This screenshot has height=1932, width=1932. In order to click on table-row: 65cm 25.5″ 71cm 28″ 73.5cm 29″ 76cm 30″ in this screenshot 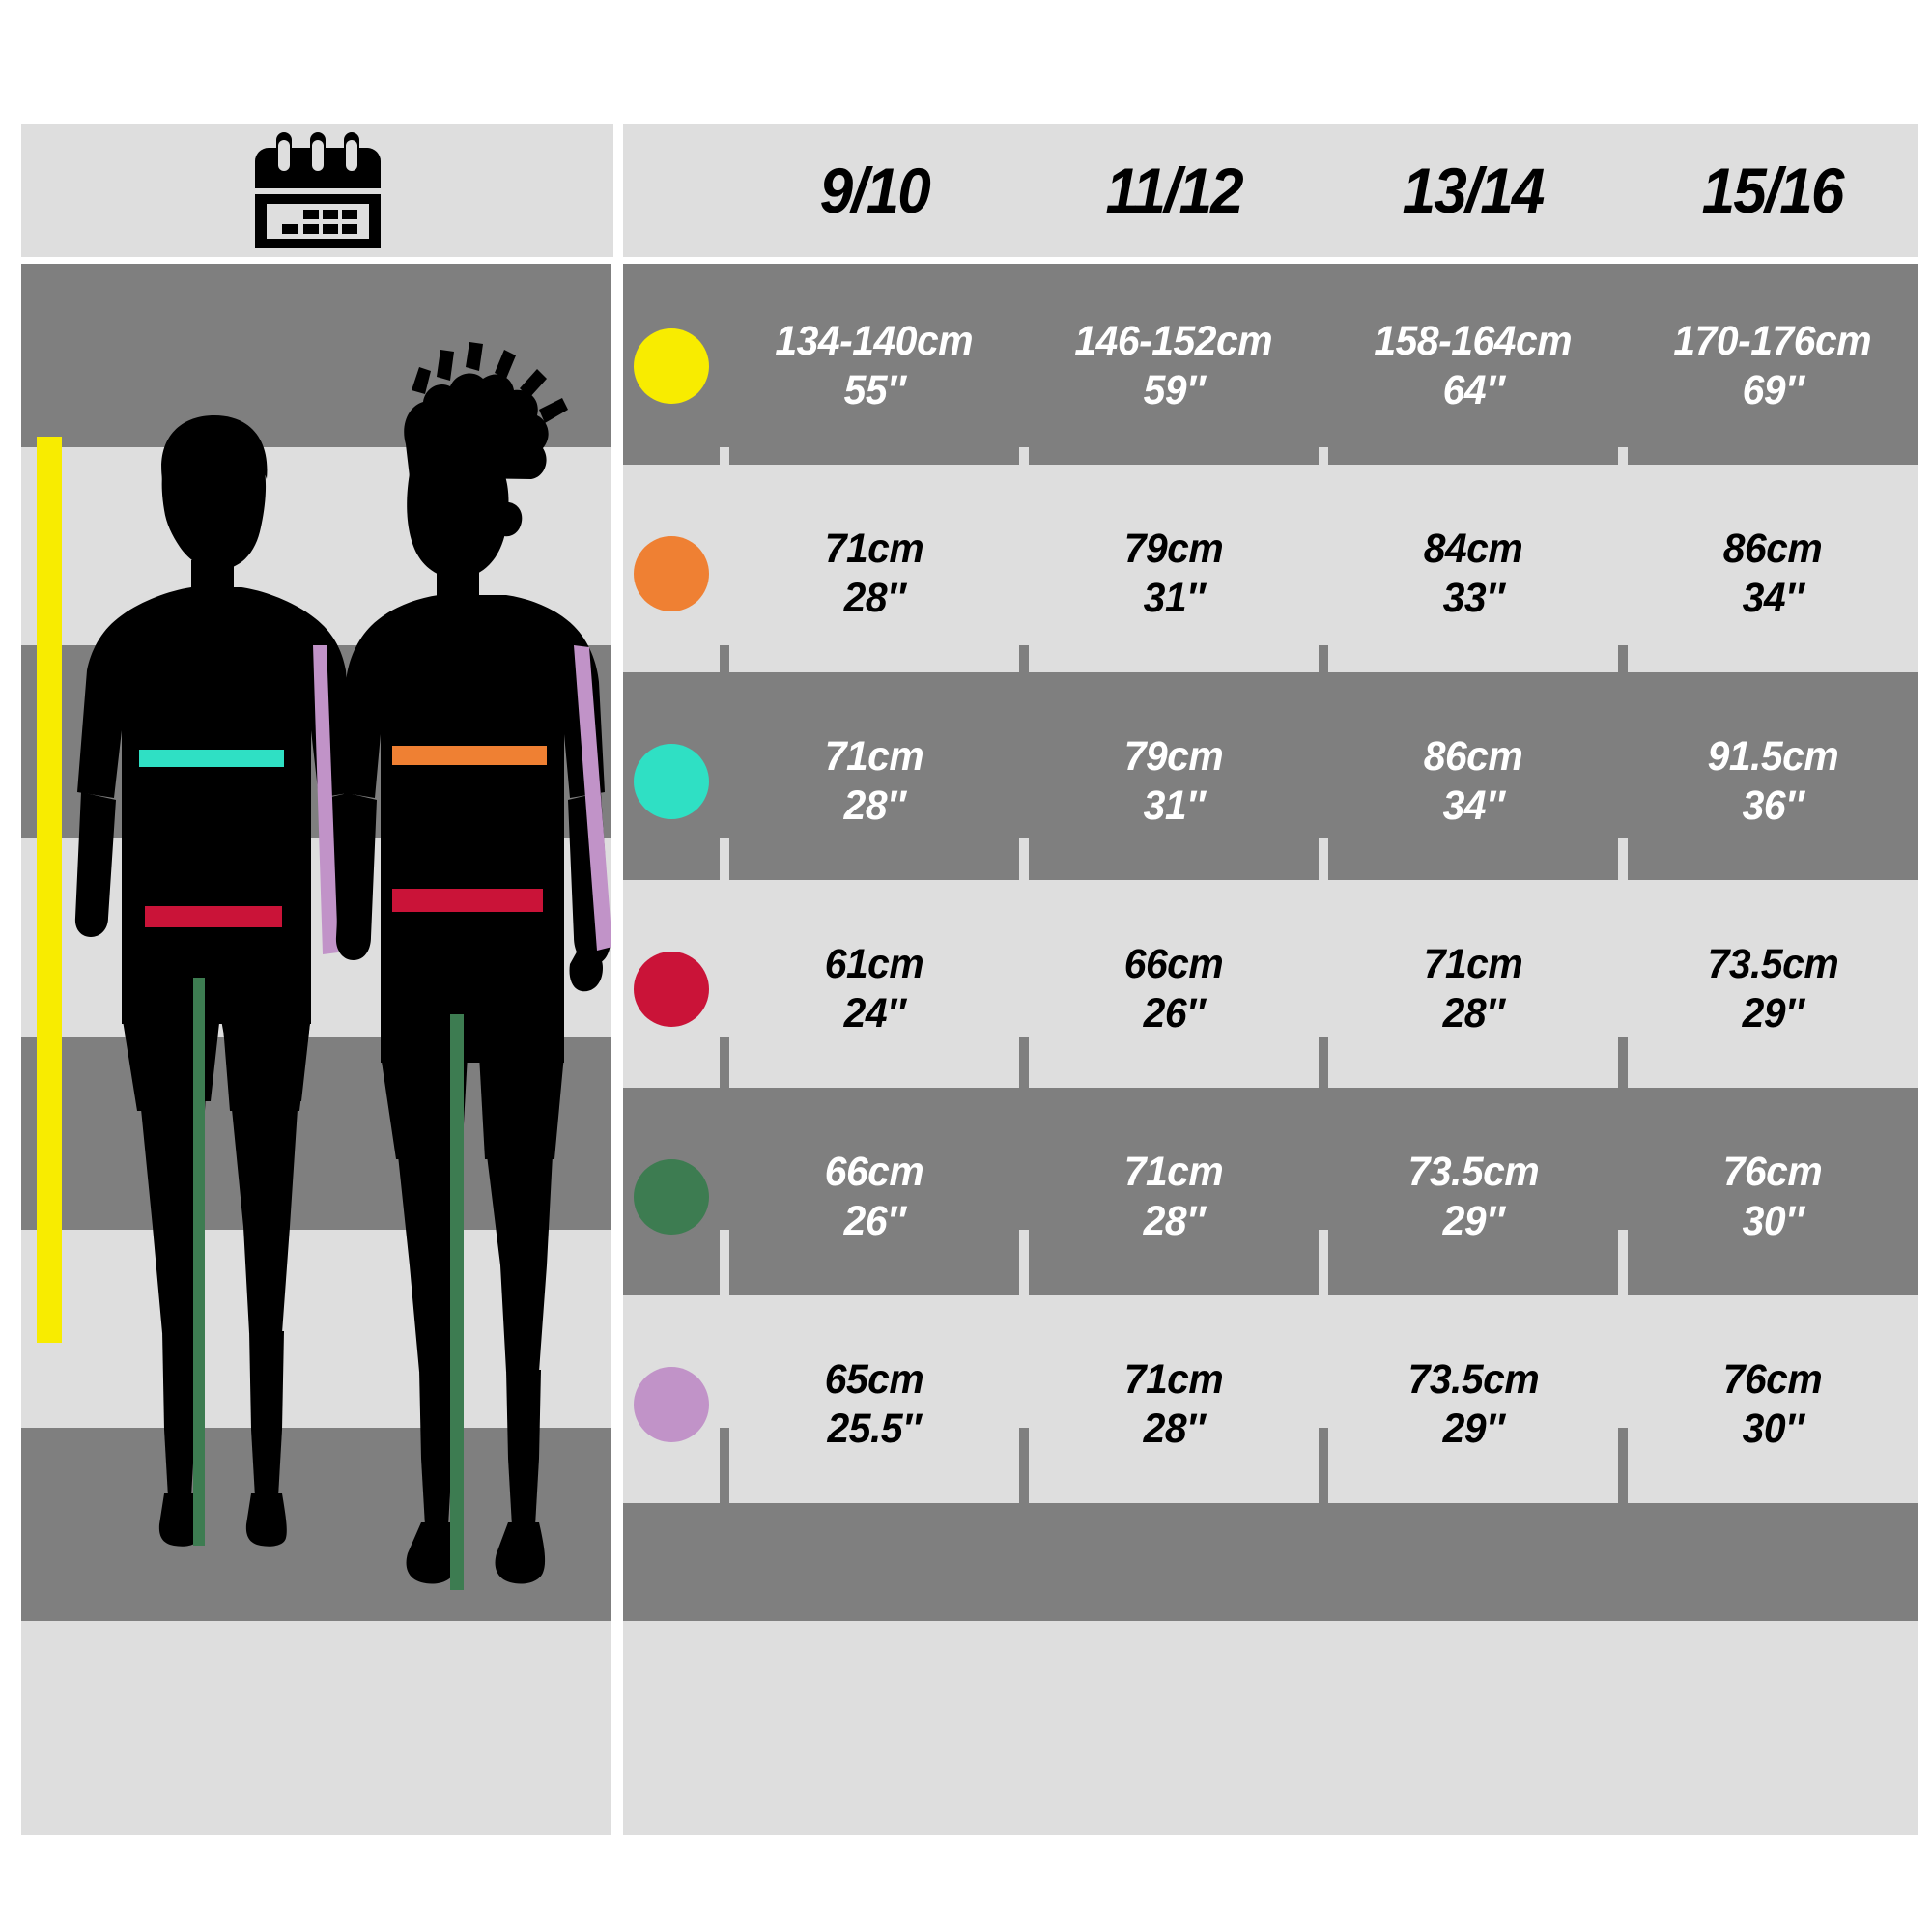, I will do `click(1270, 1404)`.